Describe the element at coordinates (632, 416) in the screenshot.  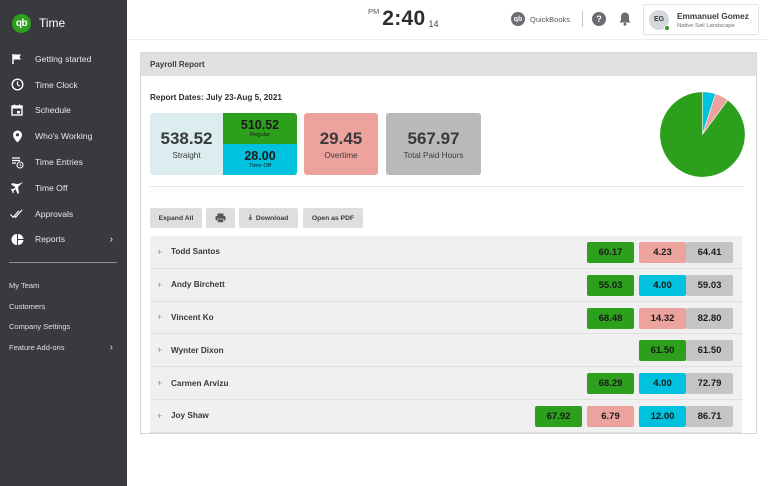
I see `hour-pills: 67.92 6.79 12.00 86.71` at that location.